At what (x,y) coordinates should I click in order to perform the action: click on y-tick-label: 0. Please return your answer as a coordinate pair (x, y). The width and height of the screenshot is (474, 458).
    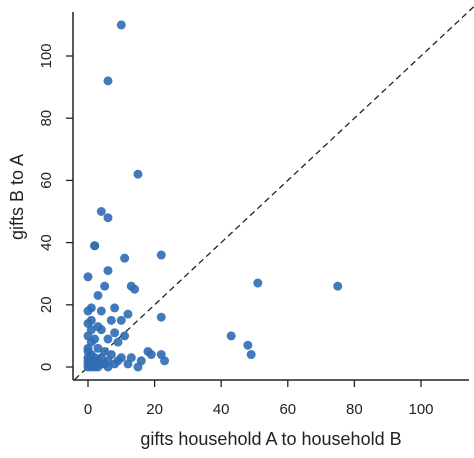
    Looking at the image, I should click on (46, 367).